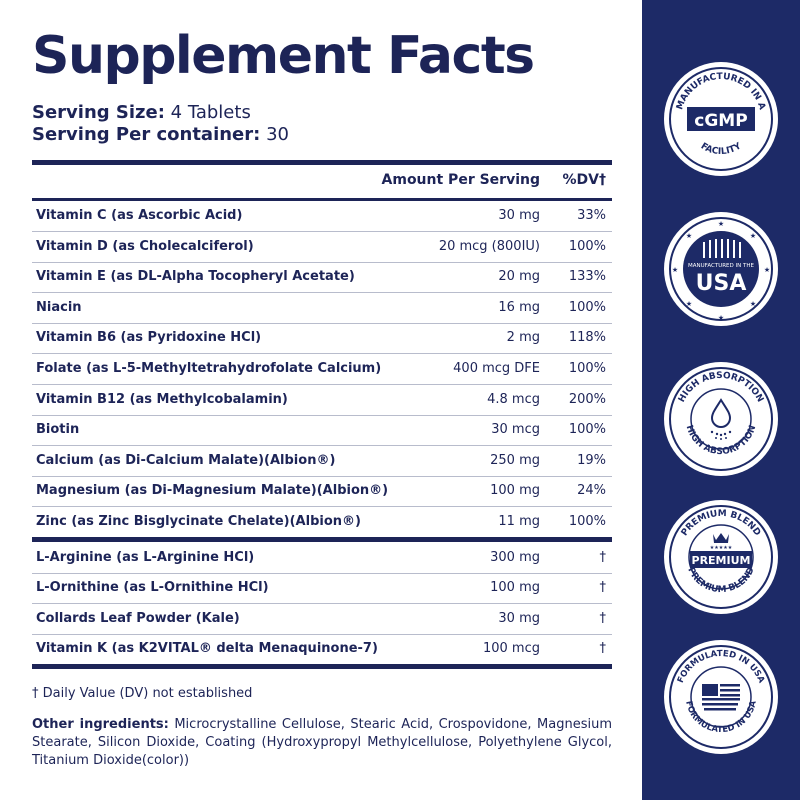  What do you see at coordinates (519, 277) in the screenshot?
I see `nutrient-amount: 20 mg` at bounding box center [519, 277].